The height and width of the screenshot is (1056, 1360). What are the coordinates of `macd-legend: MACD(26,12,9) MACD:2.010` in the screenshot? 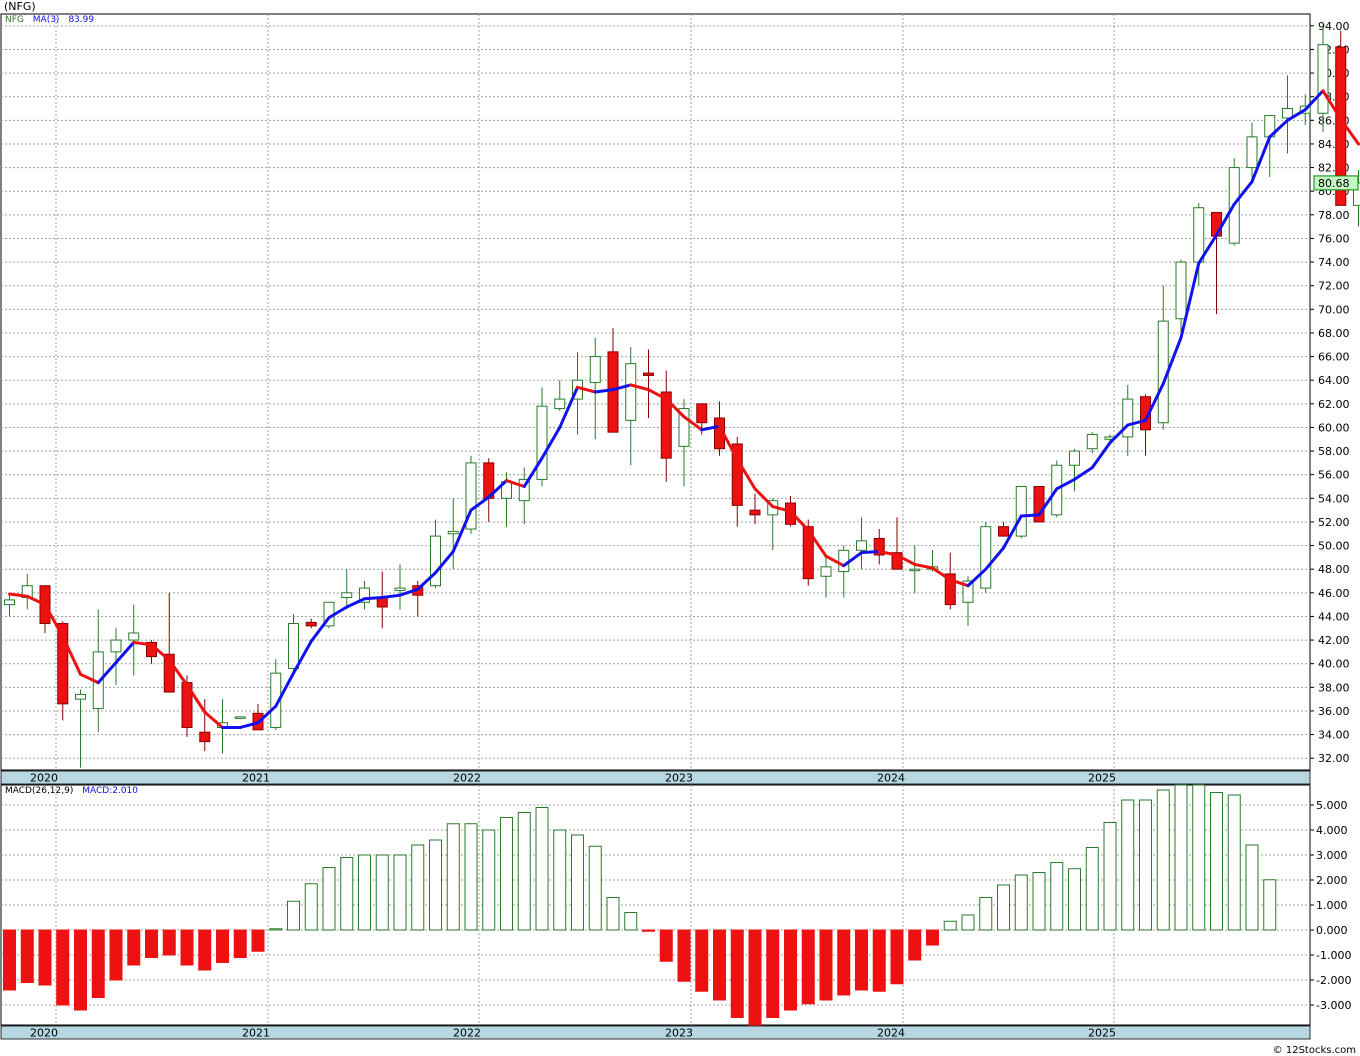 It's located at (74, 791).